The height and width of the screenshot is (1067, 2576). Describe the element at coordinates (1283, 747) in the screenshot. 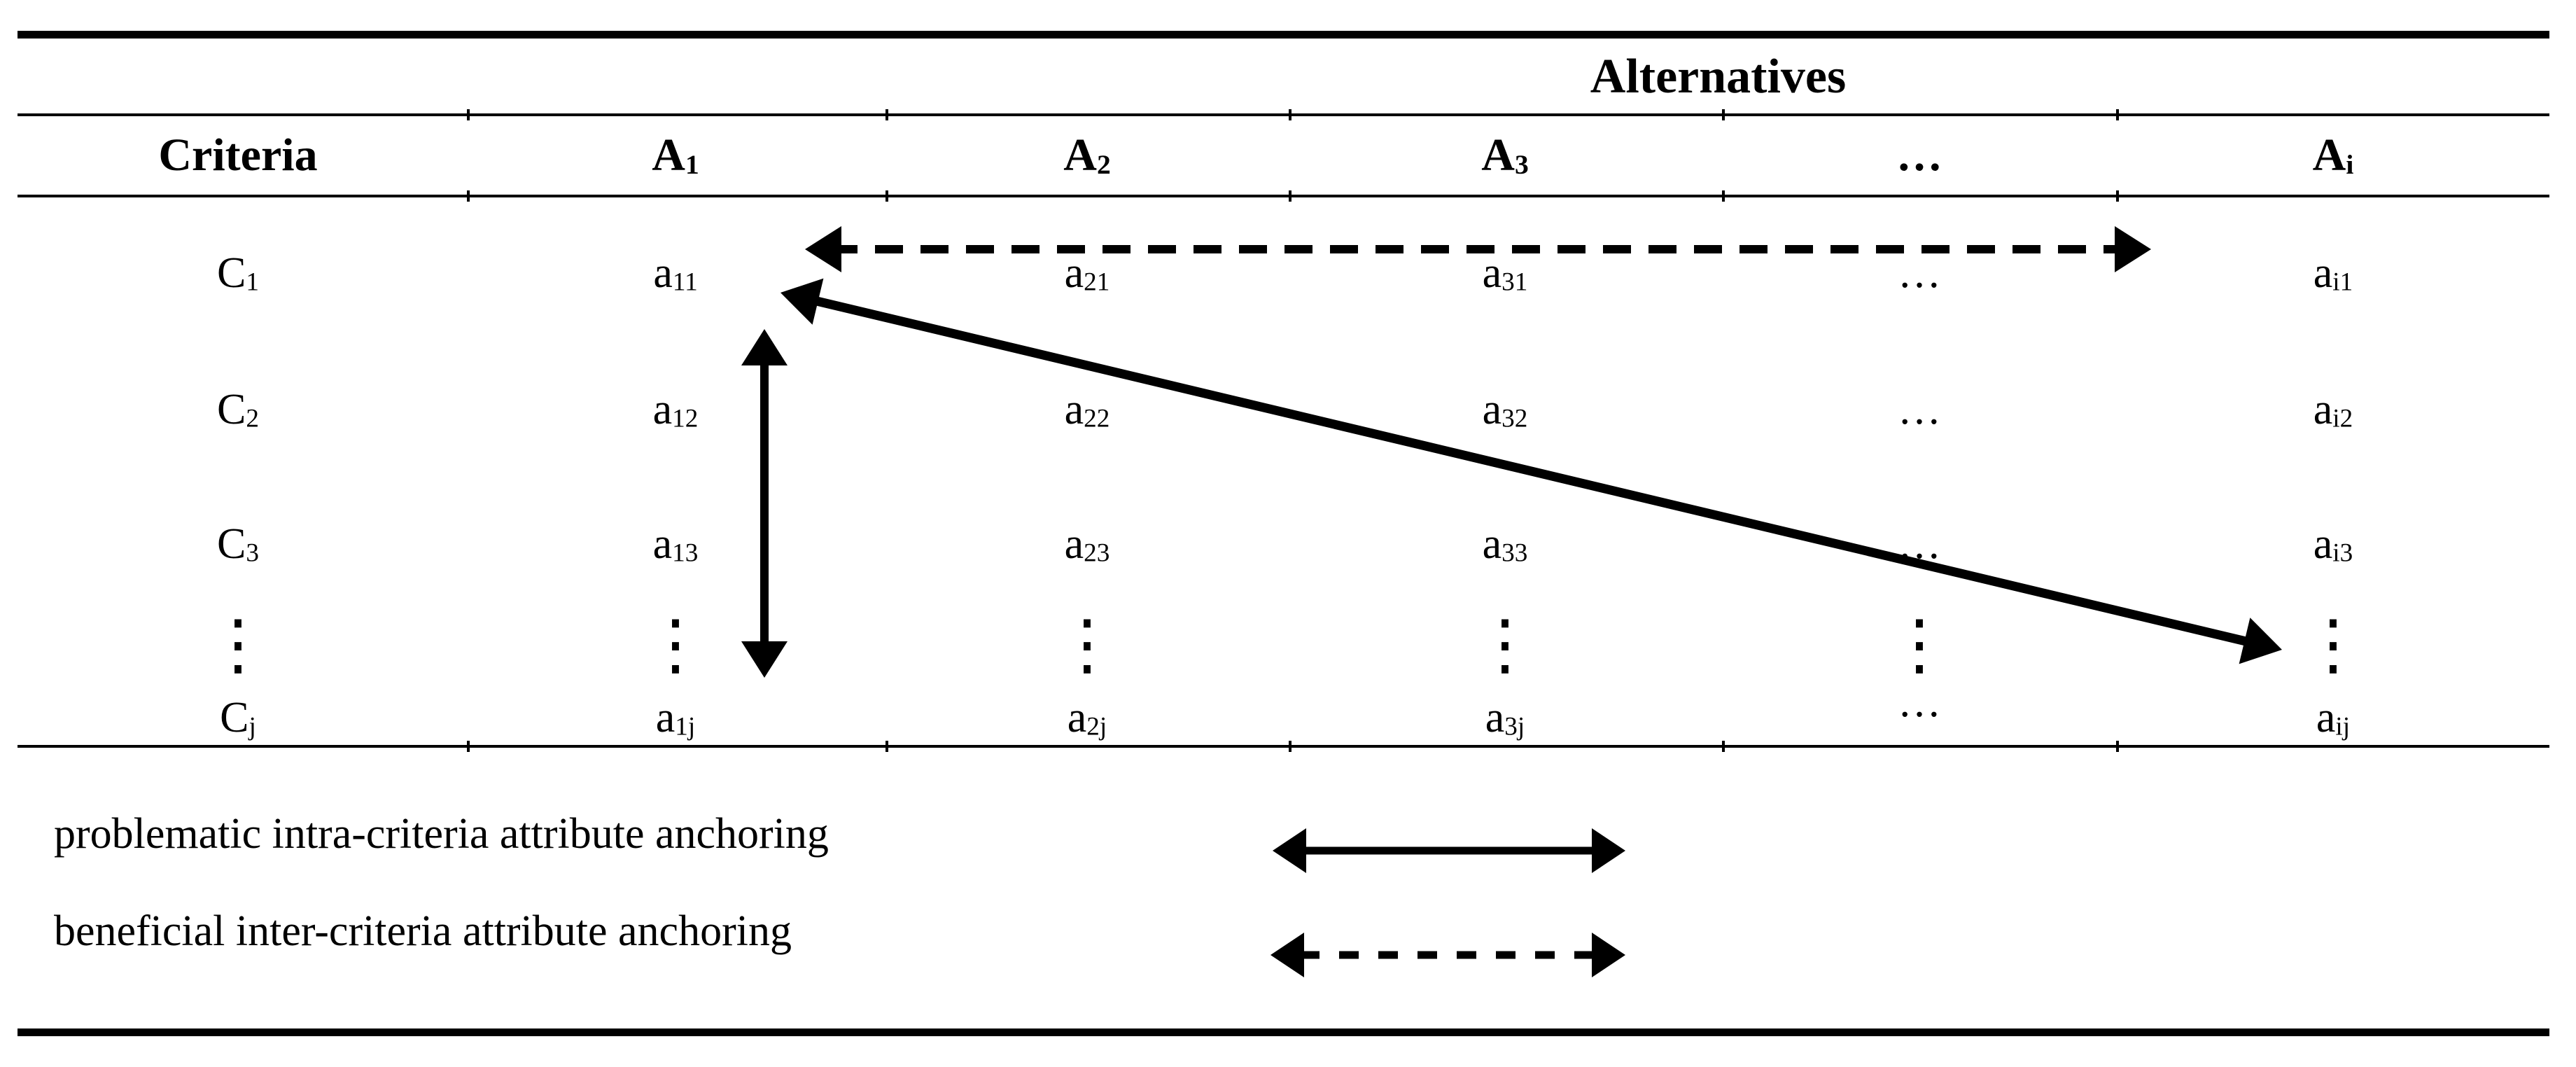

I see `rule-under-matrix-body` at that location.